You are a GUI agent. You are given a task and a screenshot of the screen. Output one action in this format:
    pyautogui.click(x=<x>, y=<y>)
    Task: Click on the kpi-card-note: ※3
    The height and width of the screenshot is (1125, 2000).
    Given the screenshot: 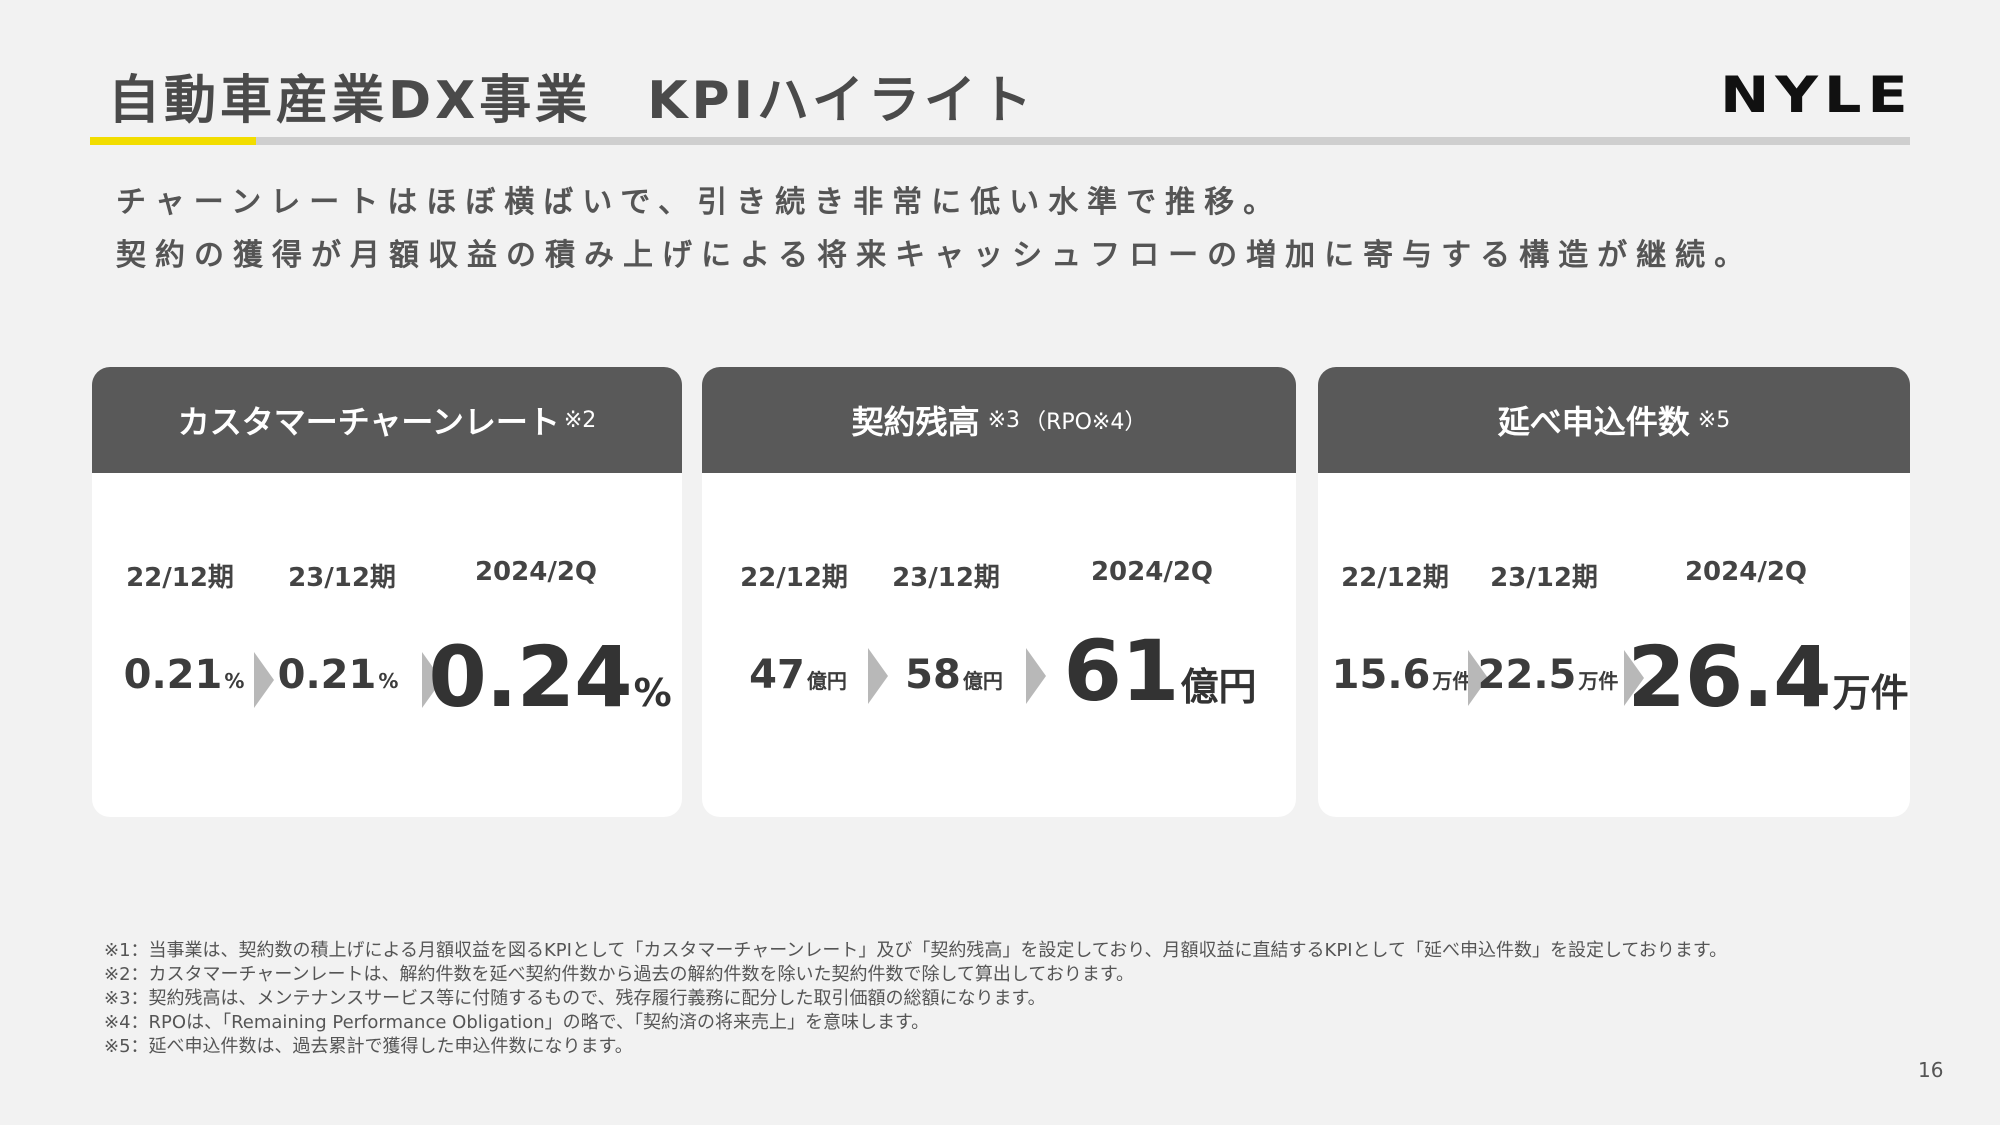 What is the action you would take?
    pyautogui.click(x=1004, y=420)
    